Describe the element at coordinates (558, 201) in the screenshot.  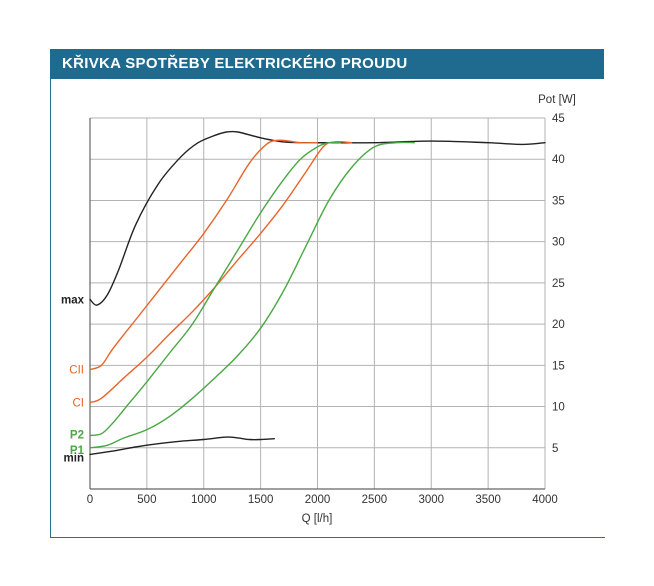
I see `y-tick-label: 35` at that location.